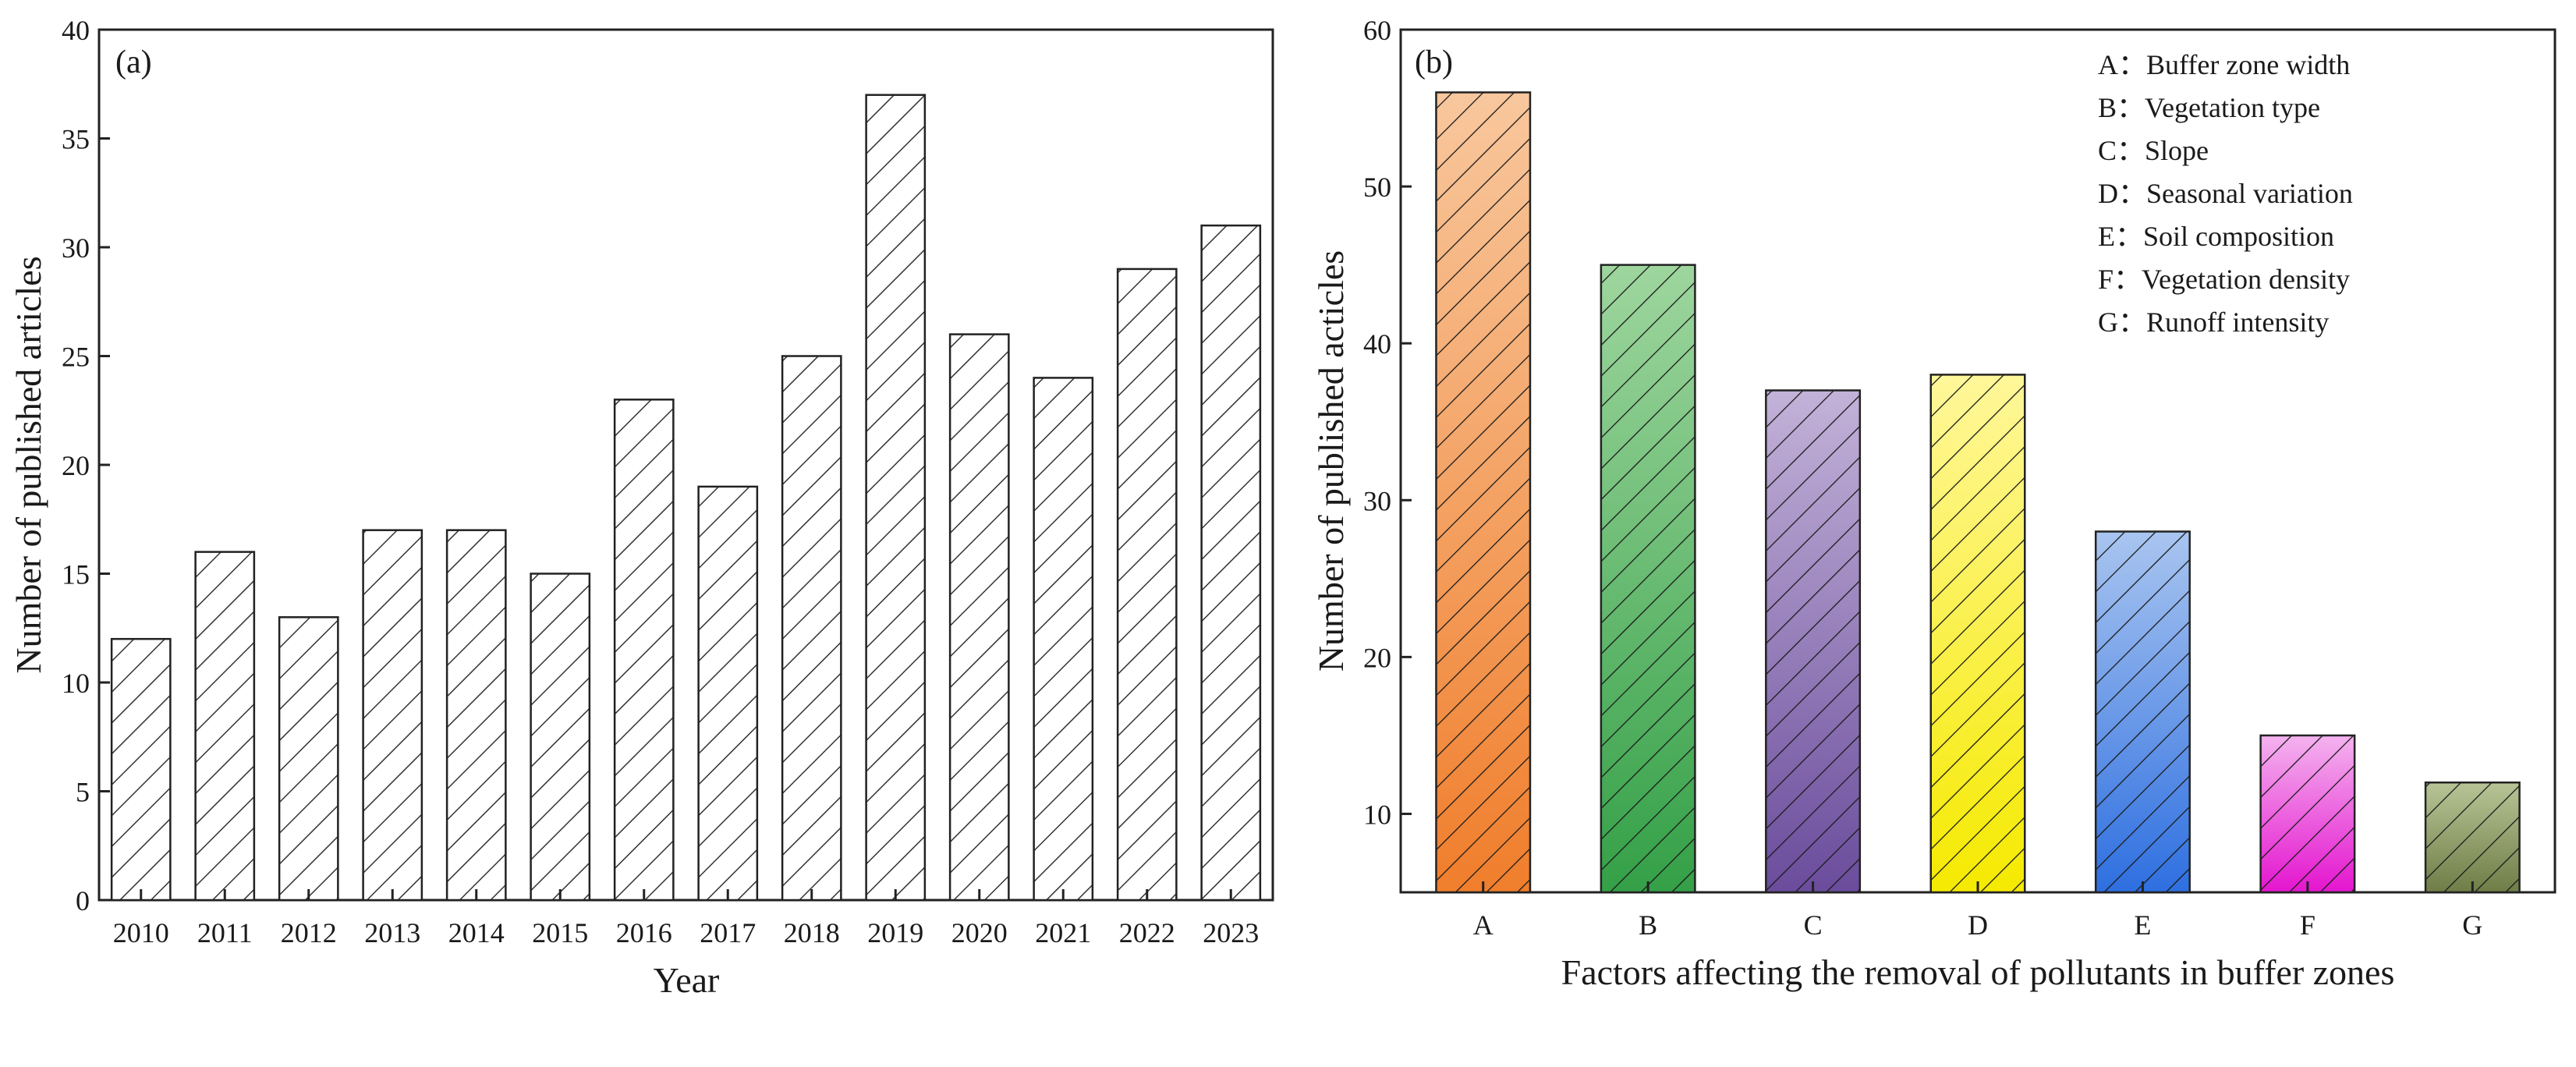  Describe the element at coordinates (225, 932) in the screenshot. I see `x-tick-label: 2011` at that location.